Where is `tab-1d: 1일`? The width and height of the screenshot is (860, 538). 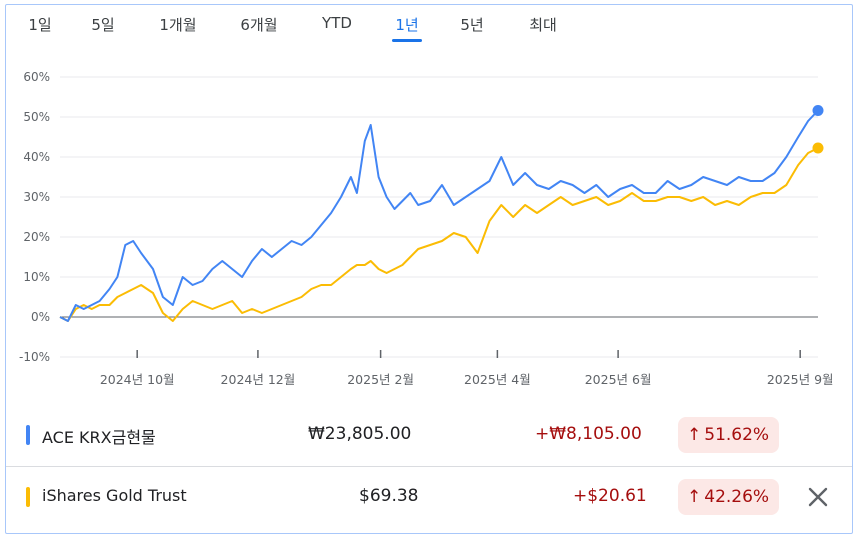
tab-1d: 1일 is located at coordinates (40, 25).